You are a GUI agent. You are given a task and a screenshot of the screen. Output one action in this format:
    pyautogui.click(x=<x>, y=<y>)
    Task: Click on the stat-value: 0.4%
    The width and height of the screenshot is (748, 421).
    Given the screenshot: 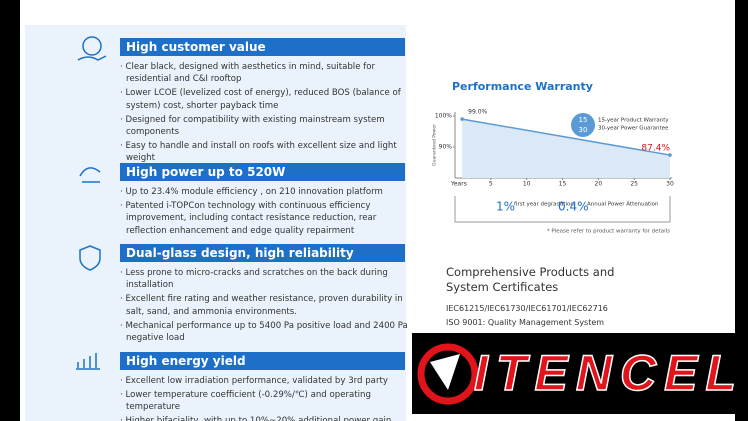 What is the action you would take?
    pyautogui.click(x=573, y=207)
    